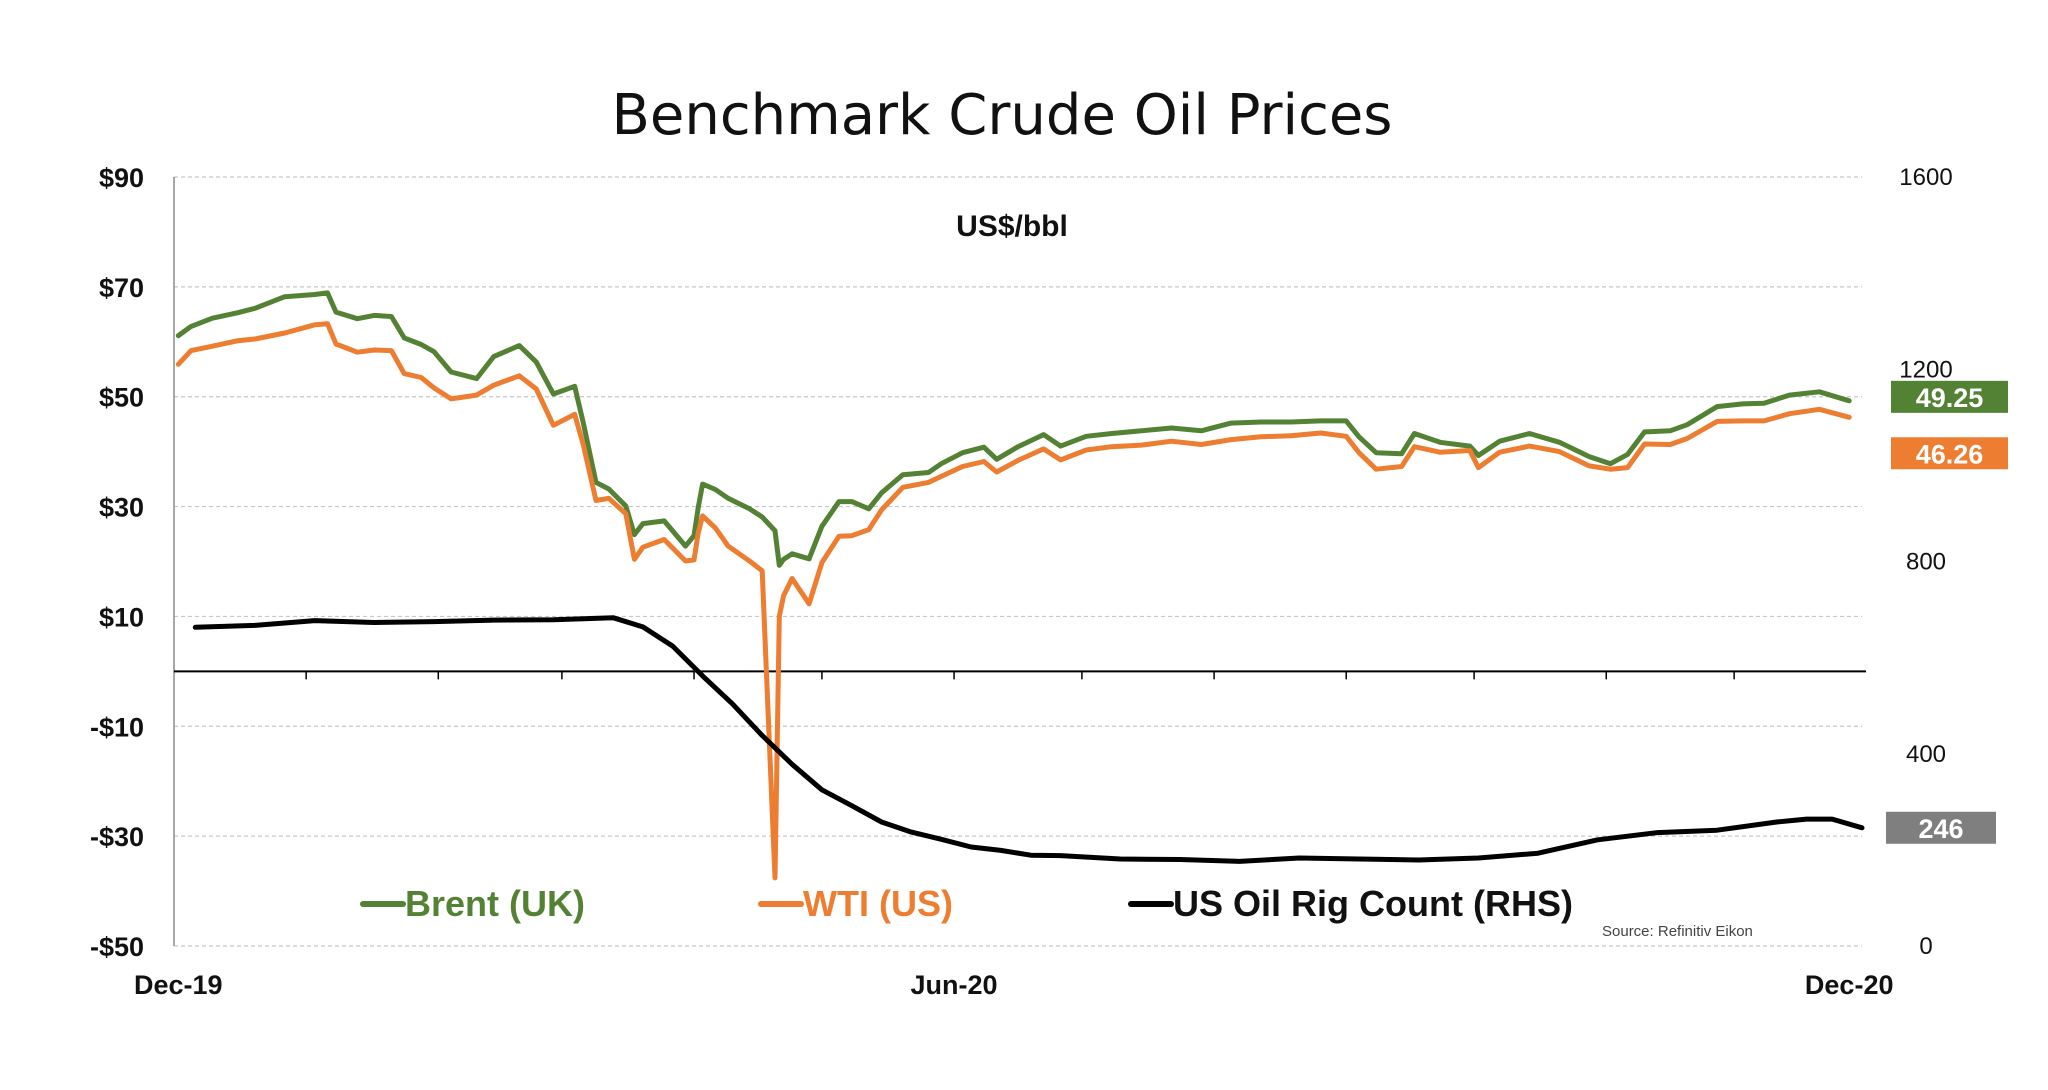 This screenshot has width=2048, height=1090. I want to click on y-right-tick-label: 0, so click(1925, 946).